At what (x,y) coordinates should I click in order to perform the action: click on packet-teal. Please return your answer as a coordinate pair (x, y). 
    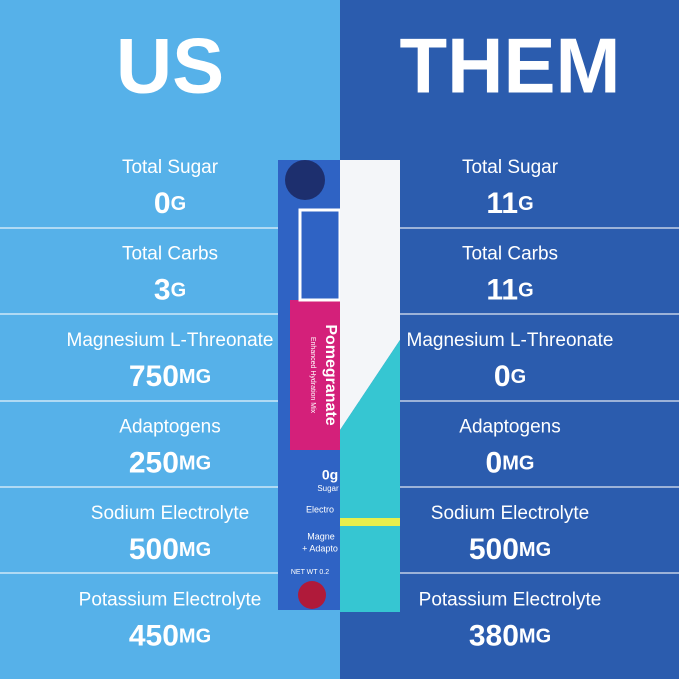
    Looking at the image, I should click on (370, 476).